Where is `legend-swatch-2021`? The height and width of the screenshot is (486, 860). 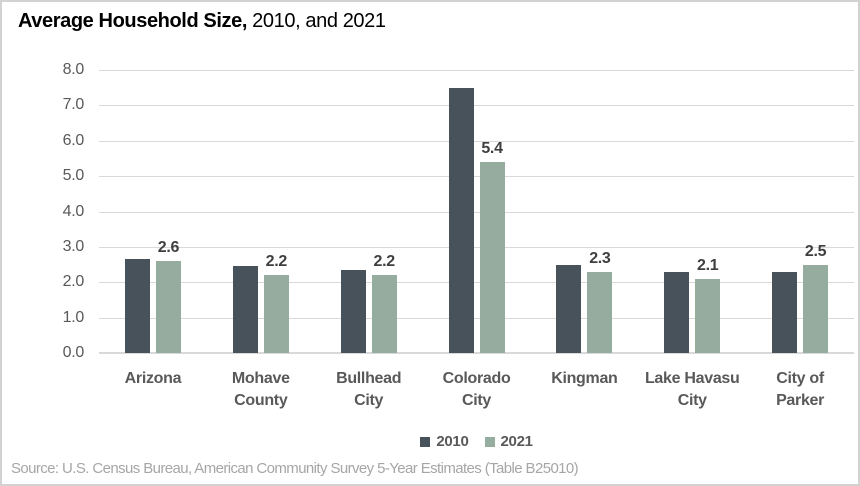 legend-swatch-2021 is located at coordinates (489, 441).